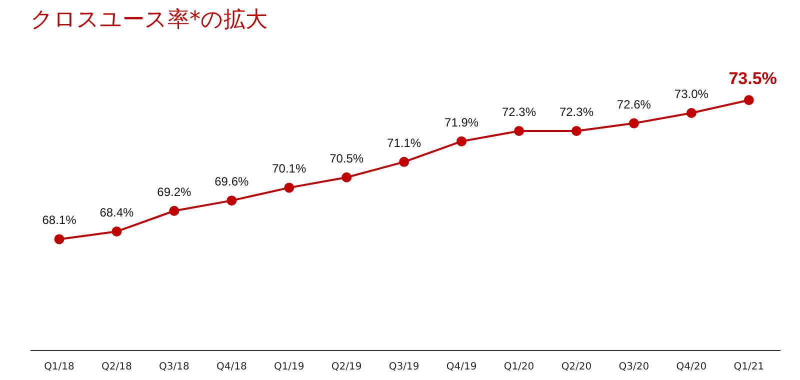 This screenshot has width=800, height=380. I want to click on data-label: 70.5%, so click(347, 158).